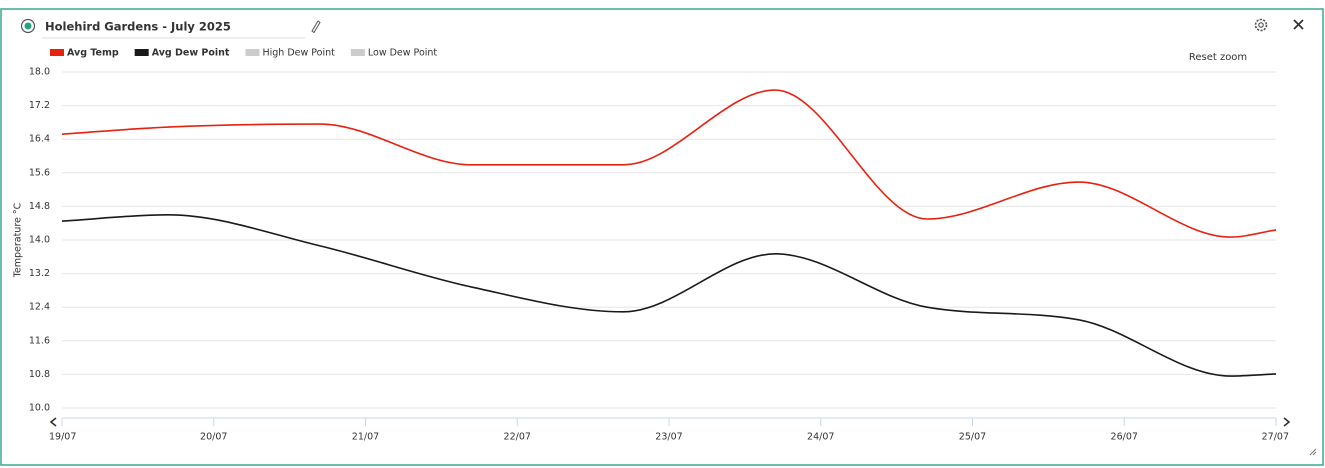  Describe the element at coordinates (39, 340) in the screenshot. I see `y-tick-label: 11.6` at that location.